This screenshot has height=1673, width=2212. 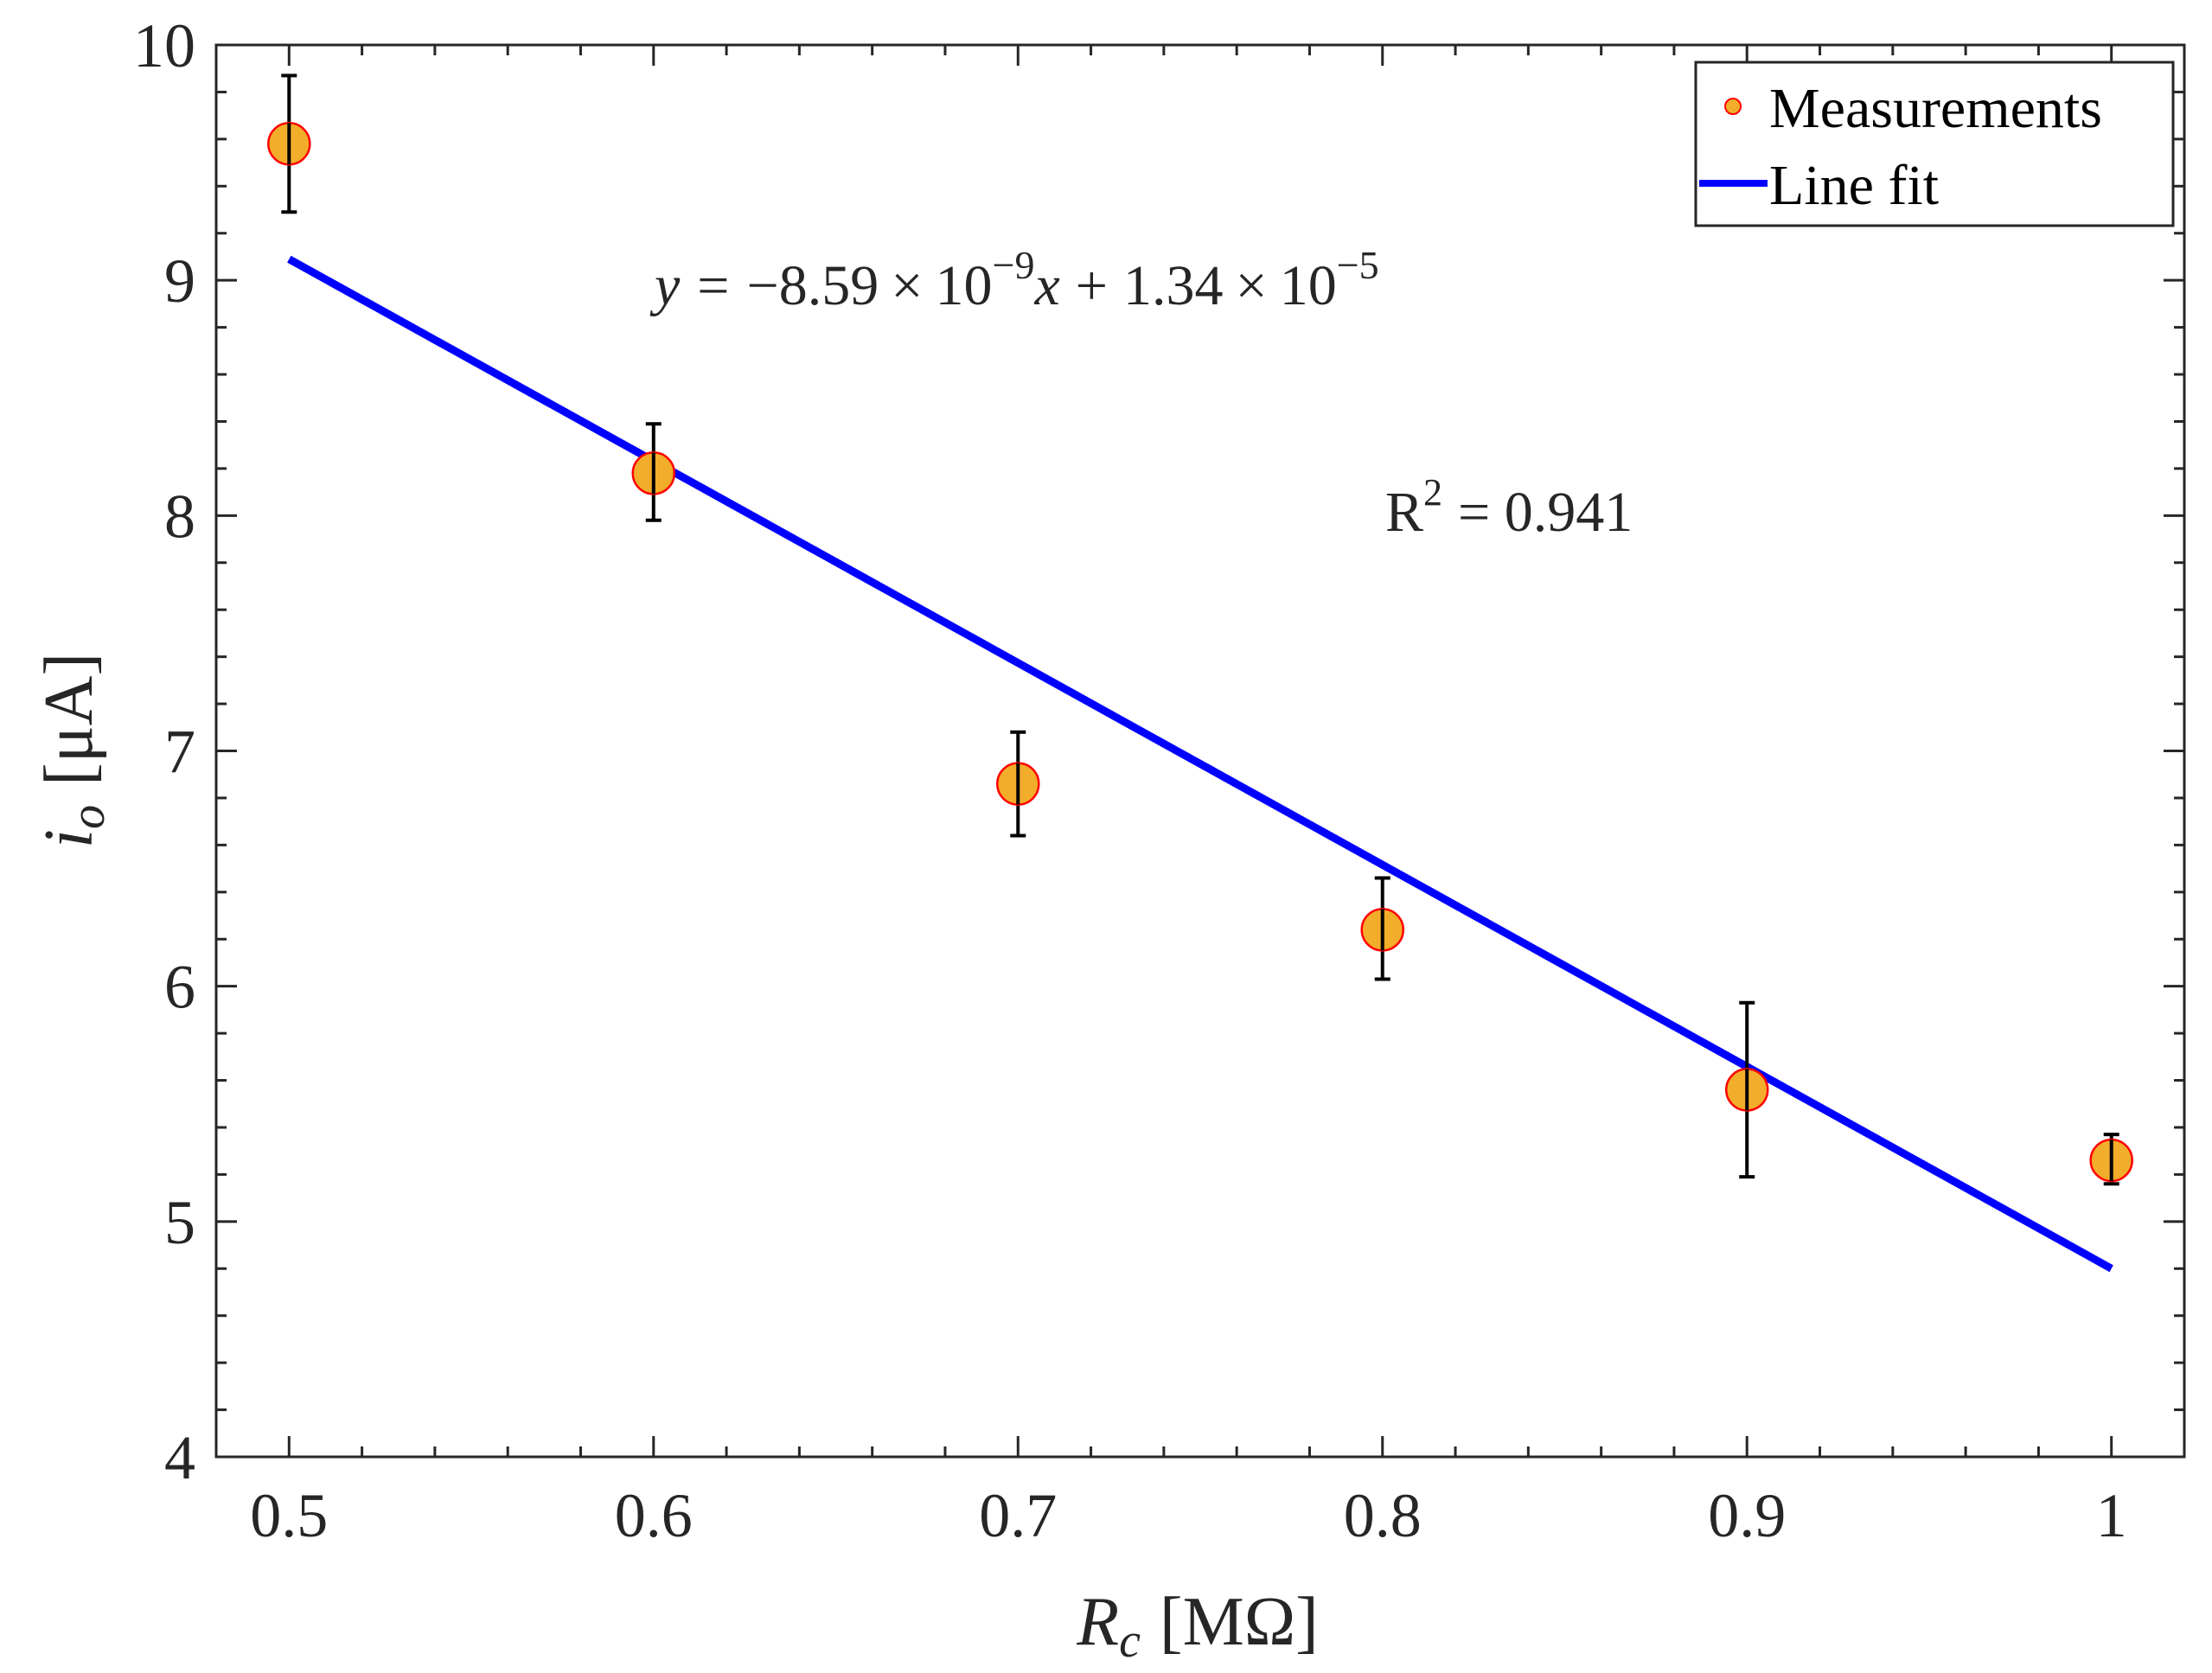 I want to click on legend-label-measurements: Measurements, so click(x=1935, y=109).